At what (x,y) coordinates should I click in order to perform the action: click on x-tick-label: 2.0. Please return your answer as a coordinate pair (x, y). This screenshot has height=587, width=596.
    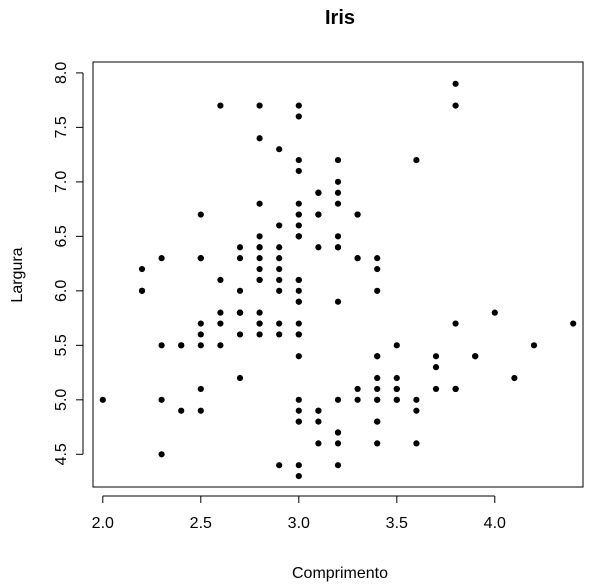
    Looking at the image, I should click on (103, 523).